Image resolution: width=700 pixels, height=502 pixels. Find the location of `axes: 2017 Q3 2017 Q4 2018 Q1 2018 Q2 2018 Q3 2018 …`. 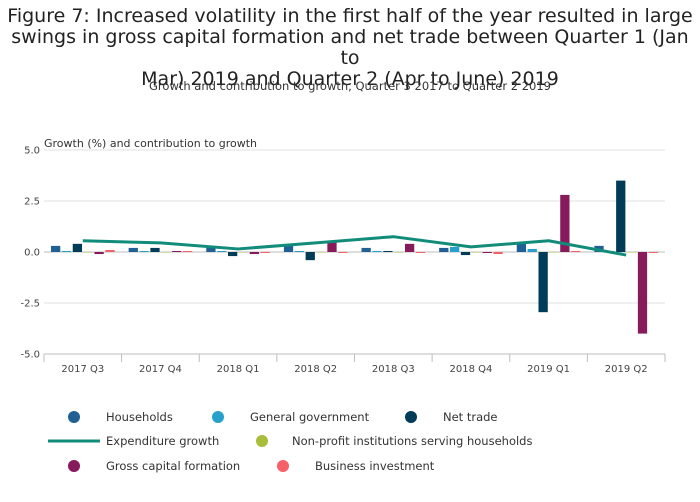

axes: 2017 Q3 2017 Q4 2018 Q1 2018 Q2 2018 Q3 2018 … is located at coordinates (354, 364).